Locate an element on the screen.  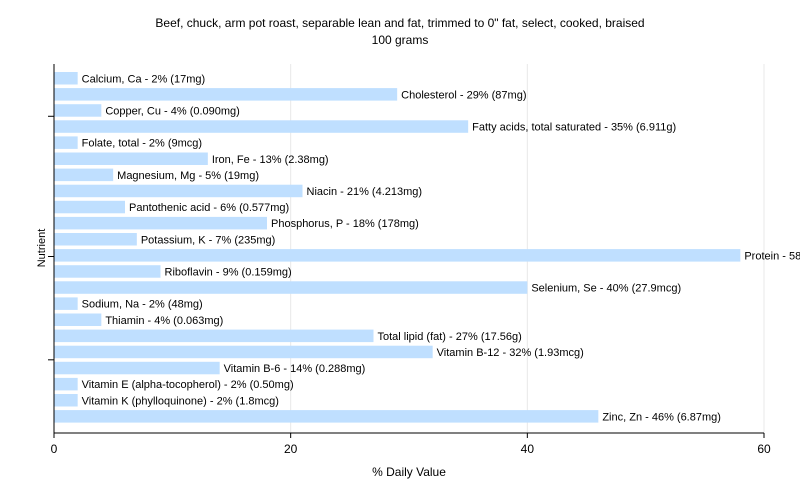
x-tick-label-0: 0 is located at coordinates (54, 449).